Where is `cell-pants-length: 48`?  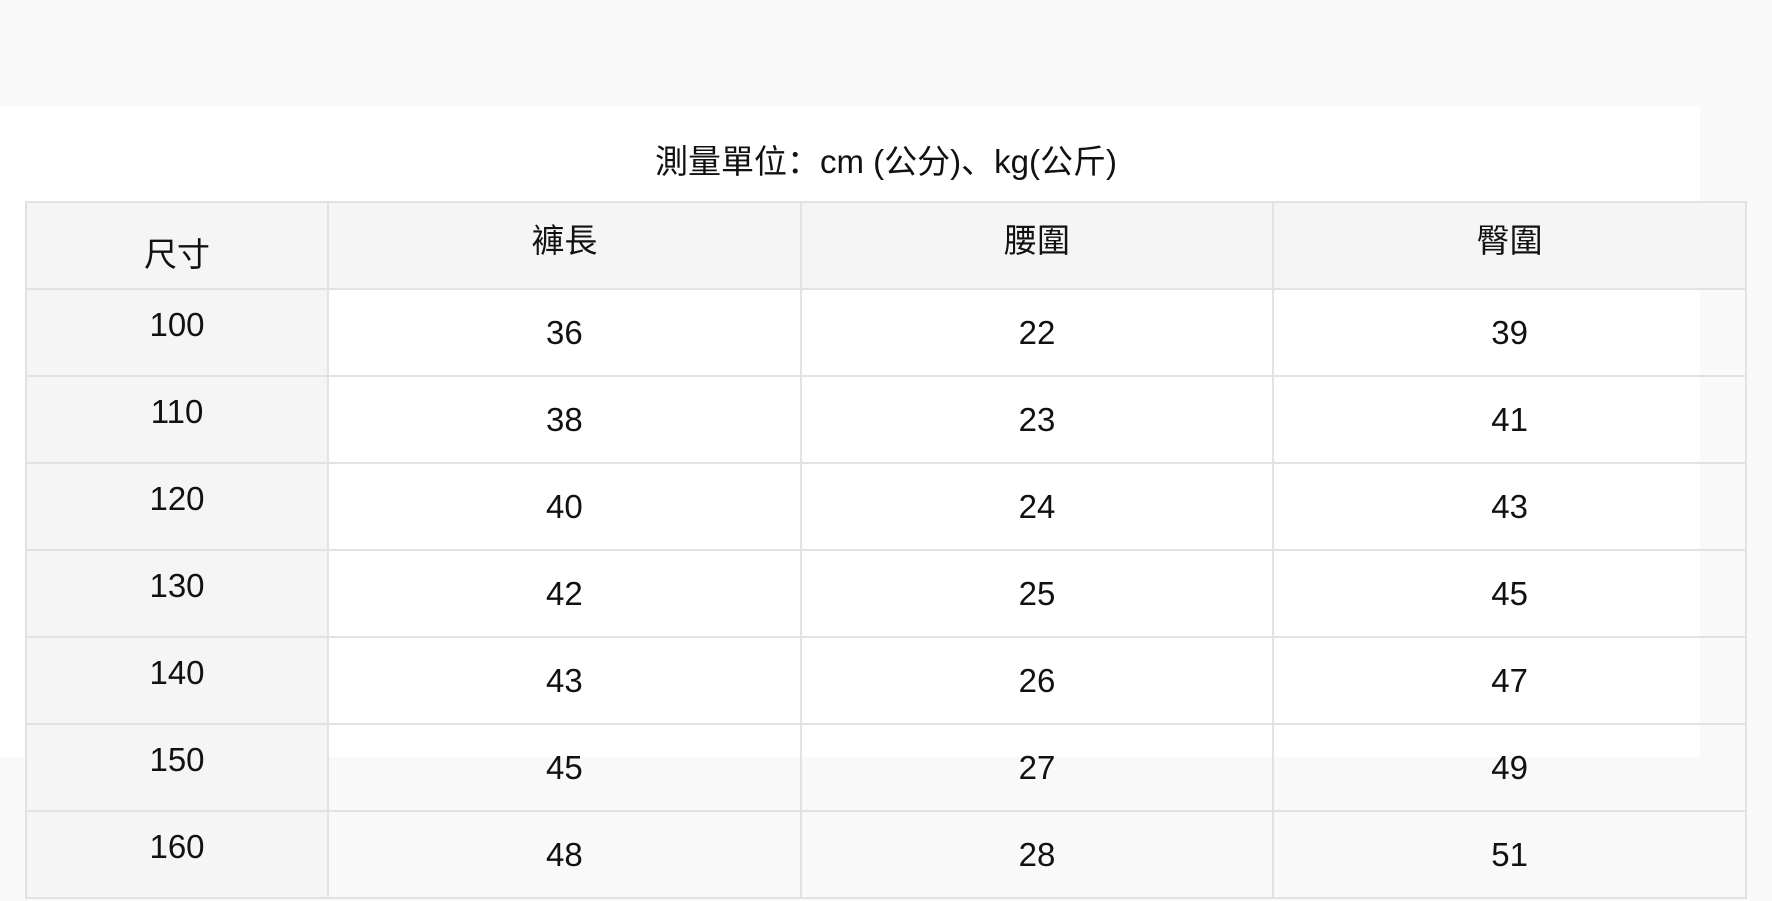
cell-pants-length: 48 is located at coordinates (564, 854).